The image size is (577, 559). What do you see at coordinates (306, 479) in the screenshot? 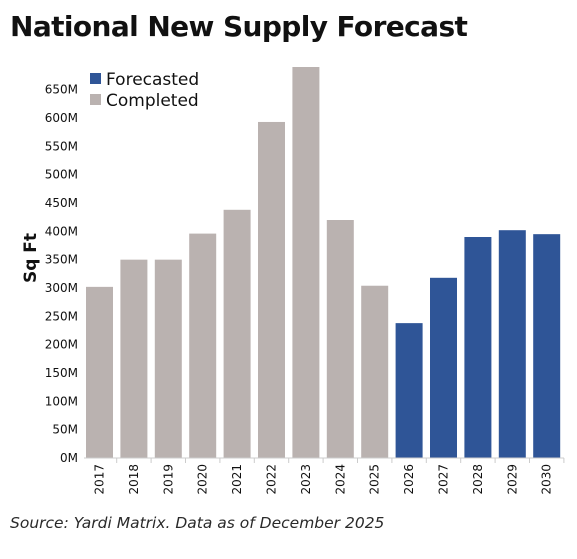
I see `x-tick-label: 2023` at bounding box center [306, 479].